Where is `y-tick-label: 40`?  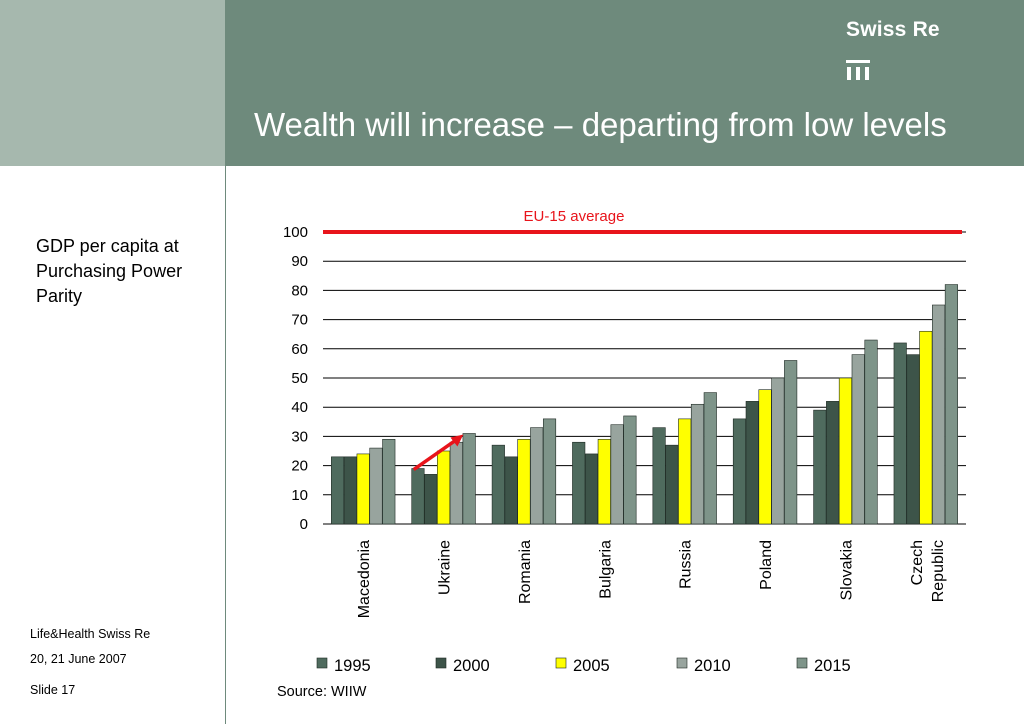
y-tick-label: 40 is located at coordinates (299, 407).